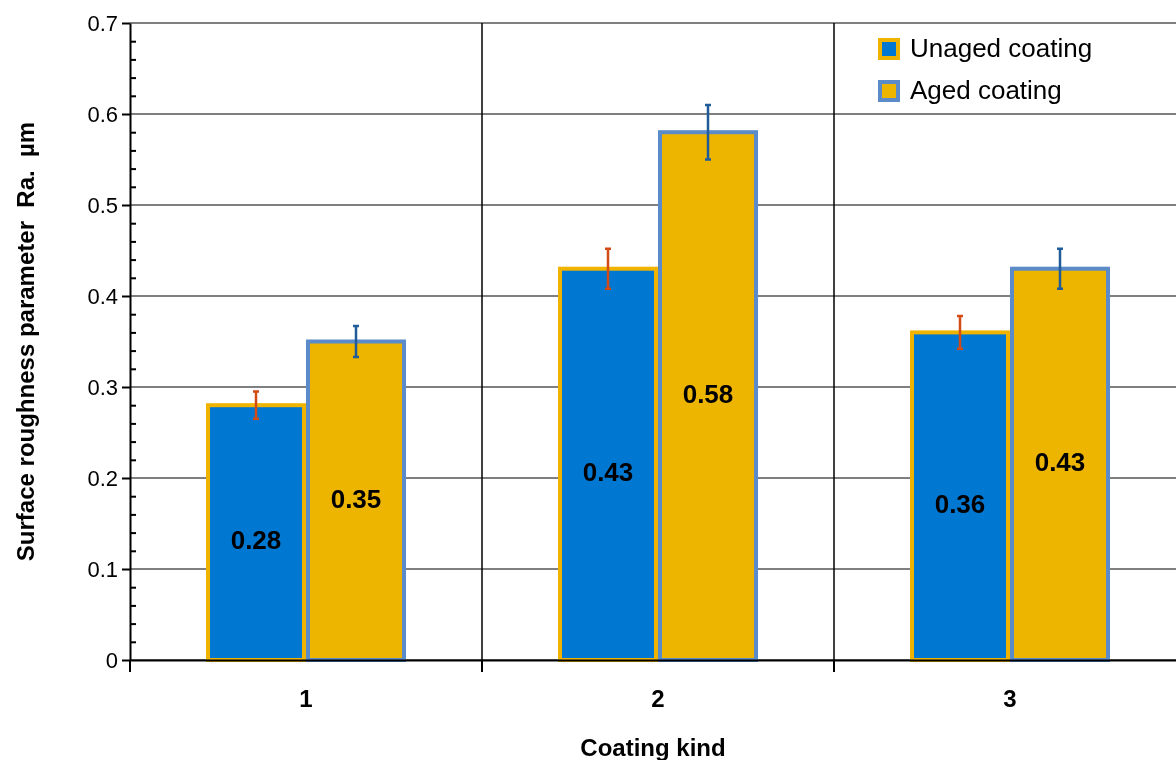 This screenshot has height=760, width=1176. What do you see at coordinates (1010, 699) in the screenshot?
I see `x-tick-label: 3` at bounding box center [1010, 699].